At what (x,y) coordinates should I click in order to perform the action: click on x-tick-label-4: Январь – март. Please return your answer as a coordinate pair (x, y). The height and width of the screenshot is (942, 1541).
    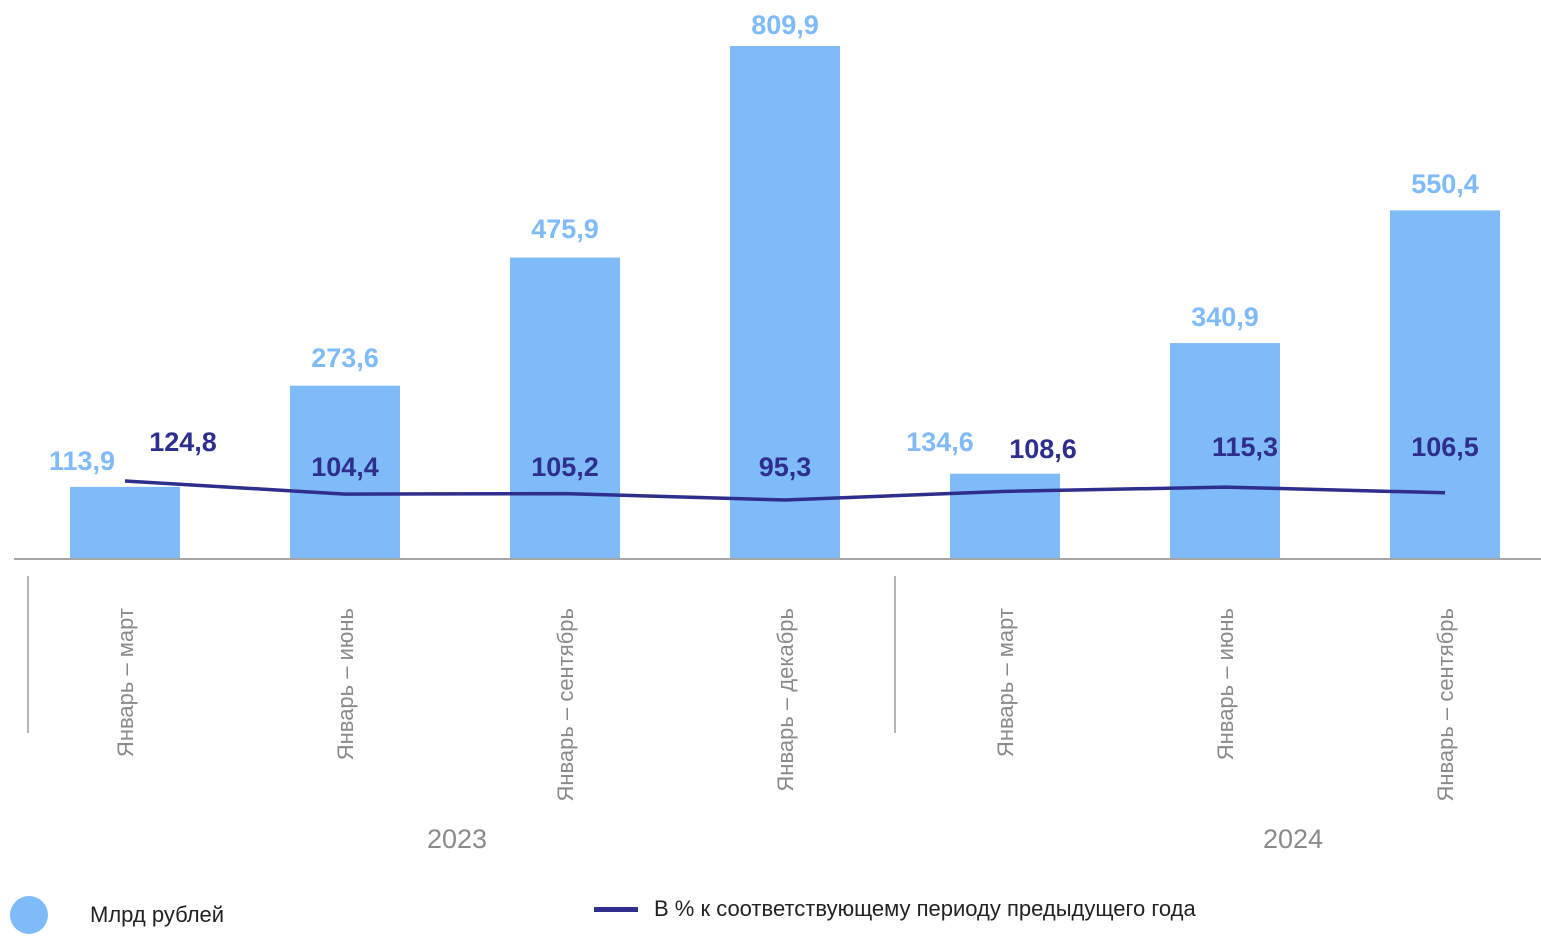
    Looking at the image, I should click on (1005, 682).